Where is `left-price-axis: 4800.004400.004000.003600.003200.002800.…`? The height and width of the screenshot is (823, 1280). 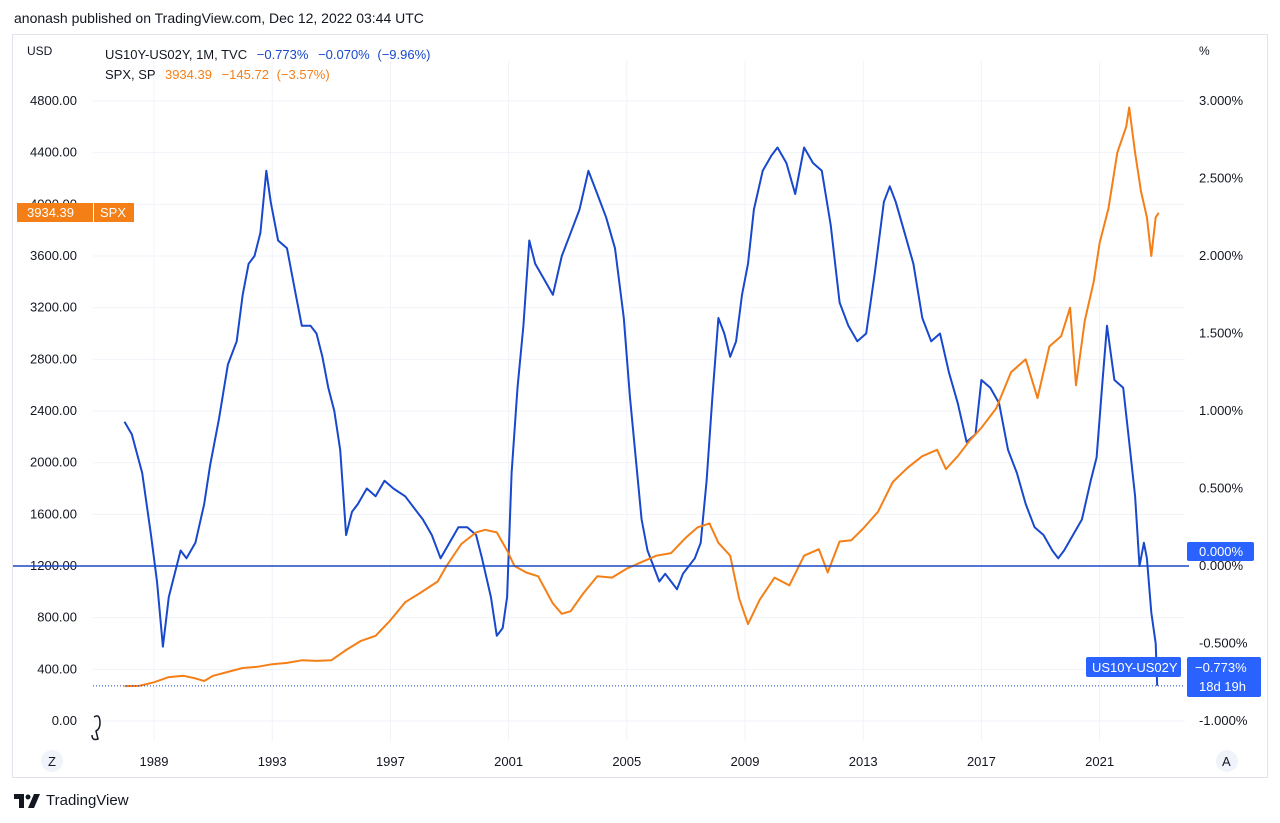
left-price-axis: 4800.004400.004000.003600.003200.002800.… is located at coordinates (53, 410).